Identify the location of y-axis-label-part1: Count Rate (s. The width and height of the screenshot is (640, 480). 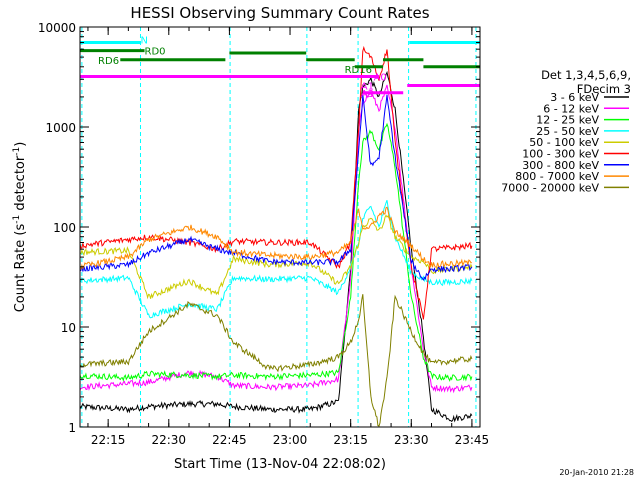
(20, 268).